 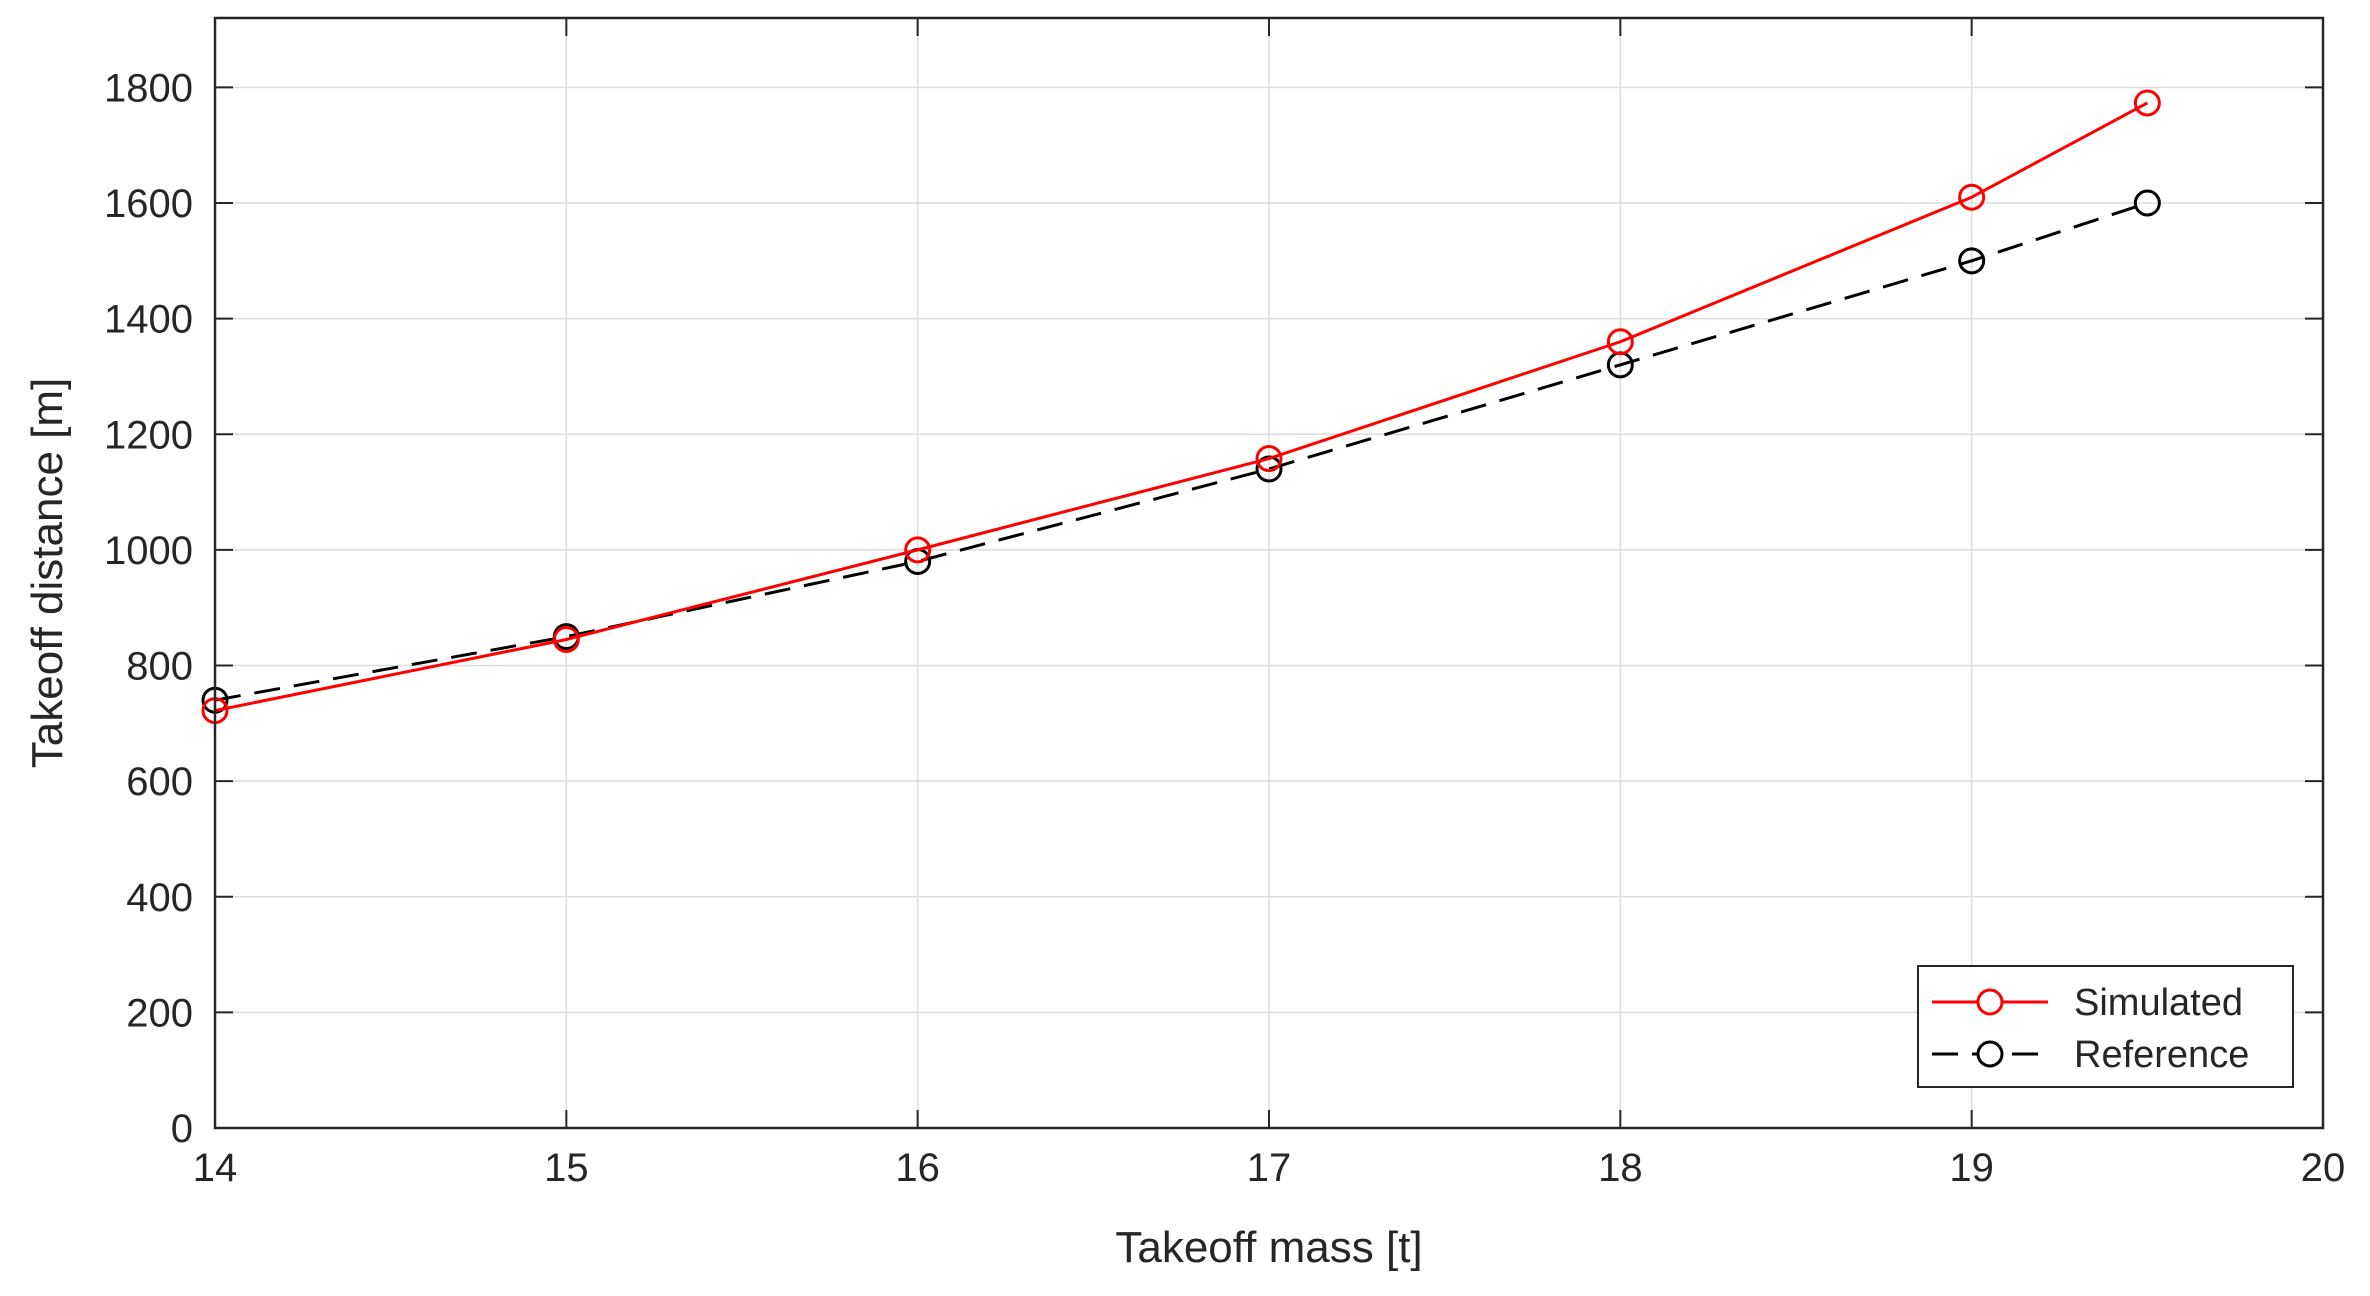 I want to click on legend-box, so click(x=2105, y=1026).